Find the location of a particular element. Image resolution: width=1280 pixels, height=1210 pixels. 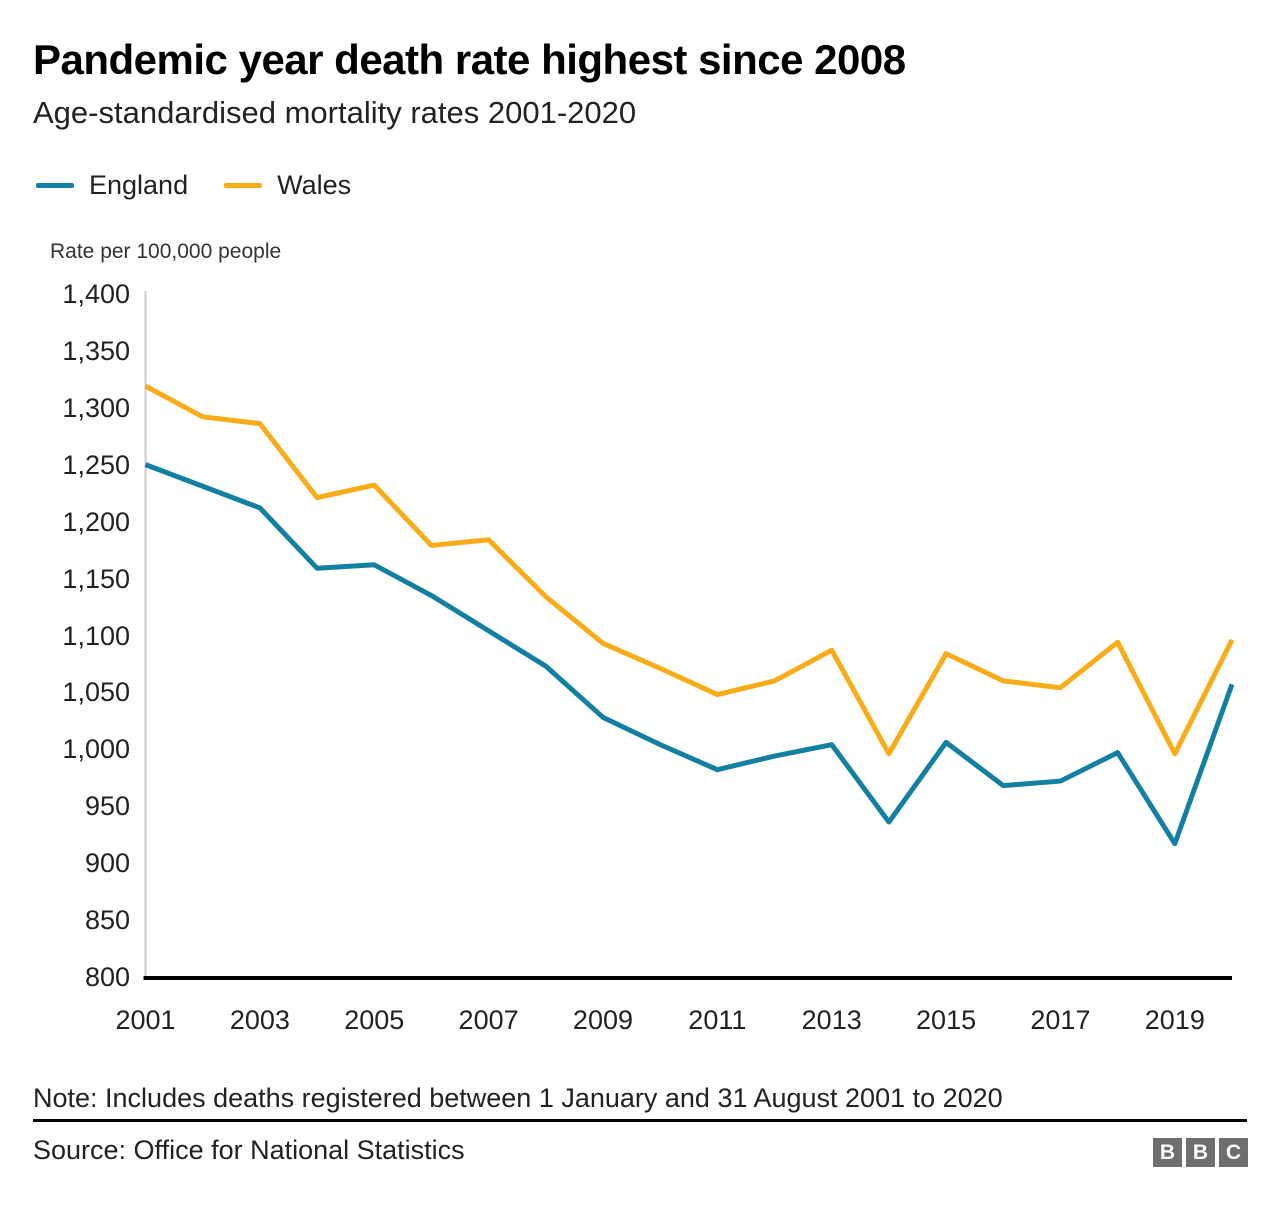

x-tick-label: 2003 is located at coordinates (259, 1020).